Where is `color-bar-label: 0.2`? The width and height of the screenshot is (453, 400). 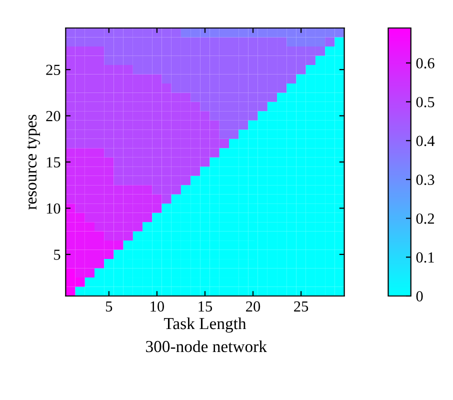 color-bar-label: 0.2 is located at coordinates (425, 218).